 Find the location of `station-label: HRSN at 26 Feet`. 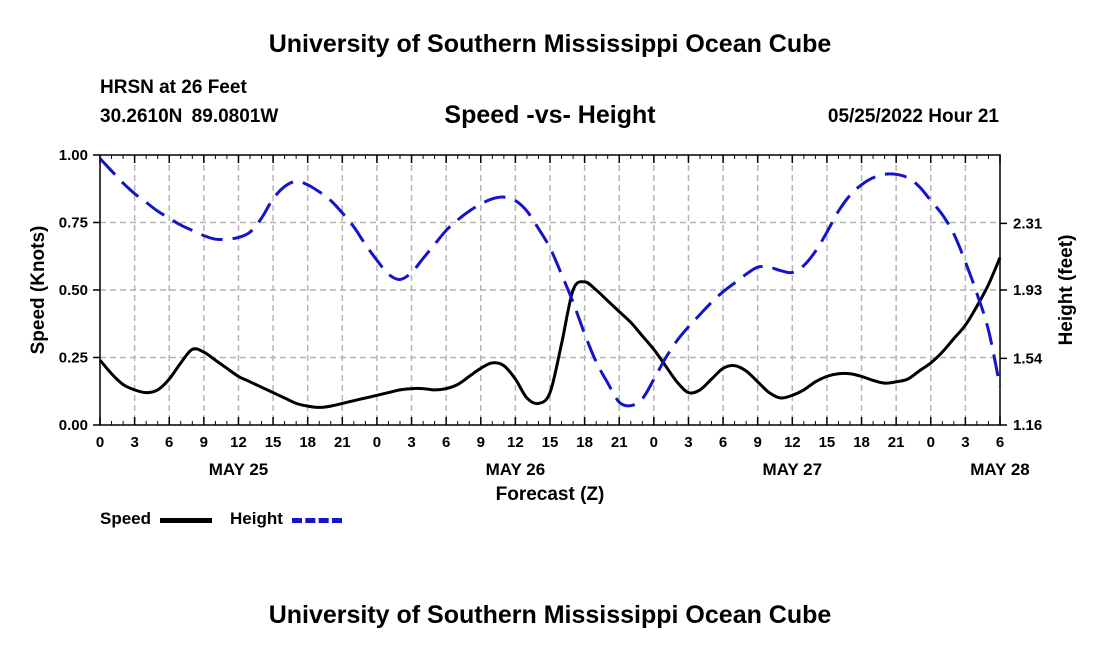

station-label: HRSN at 26 Feet is located at coordinates (173, 87).